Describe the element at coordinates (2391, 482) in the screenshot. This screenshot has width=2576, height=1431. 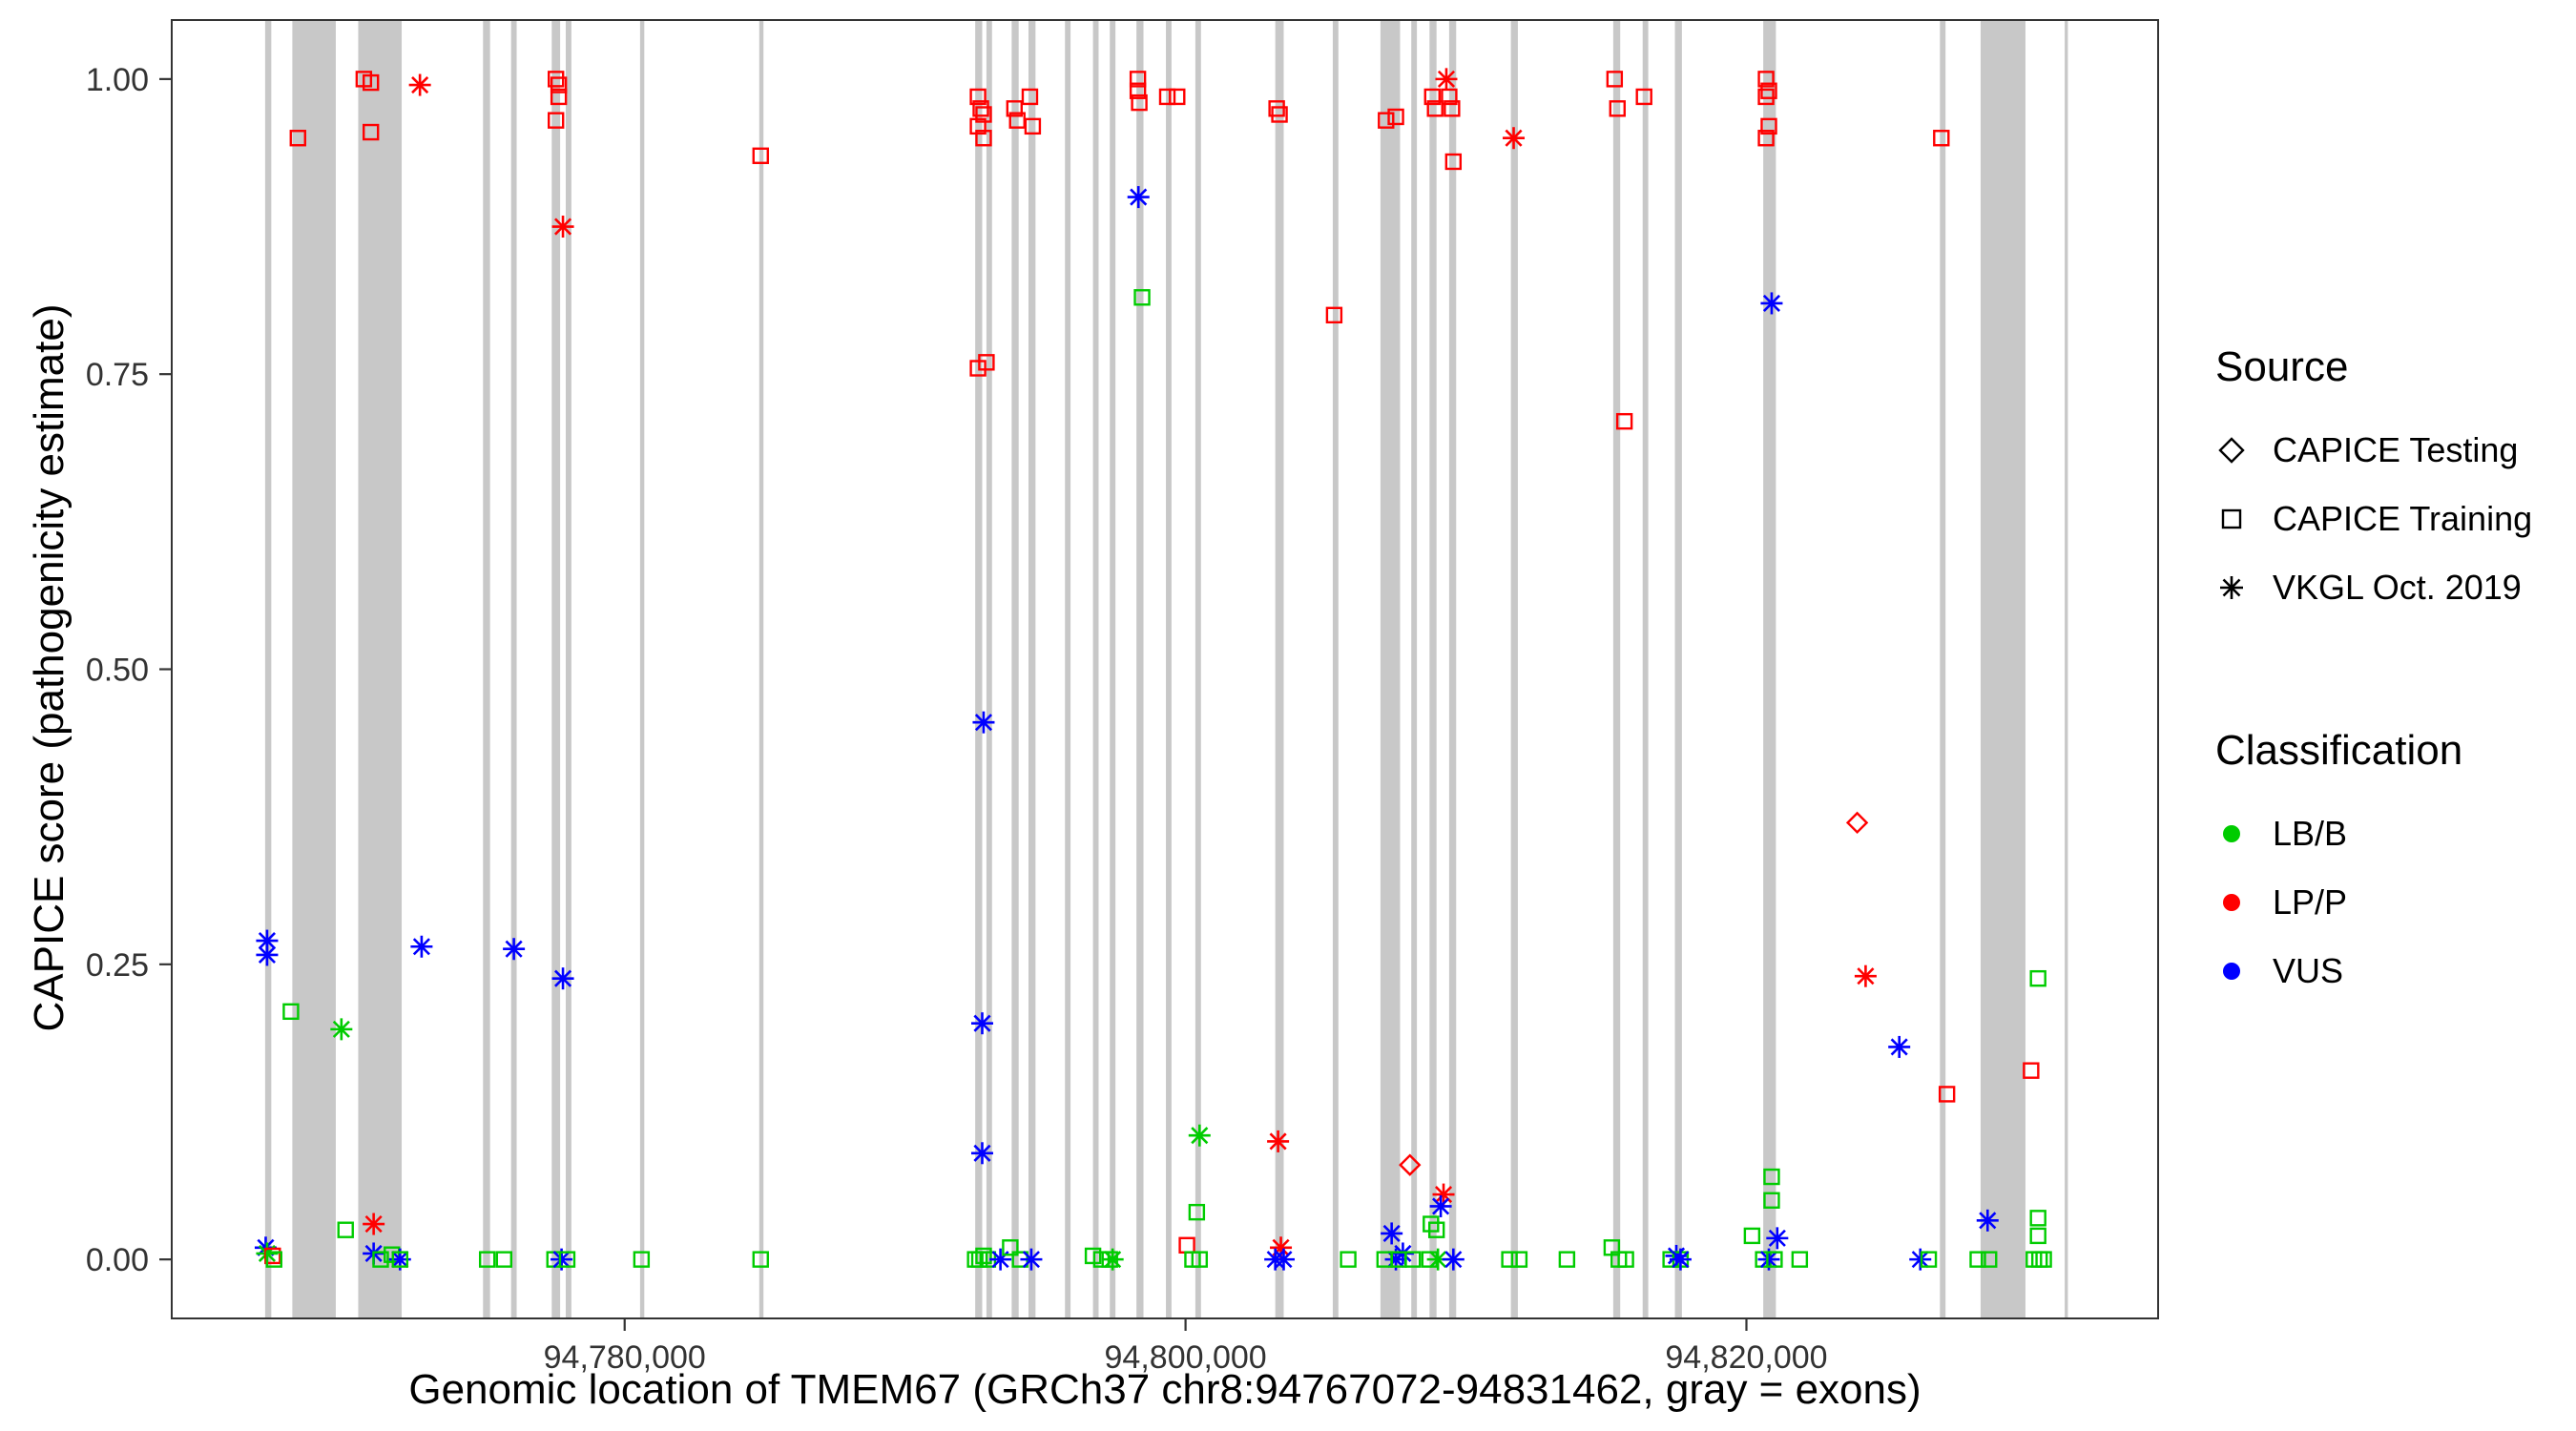
I see `legend-source-group: Source CAPICE Testing CAPICE Training` at that location.